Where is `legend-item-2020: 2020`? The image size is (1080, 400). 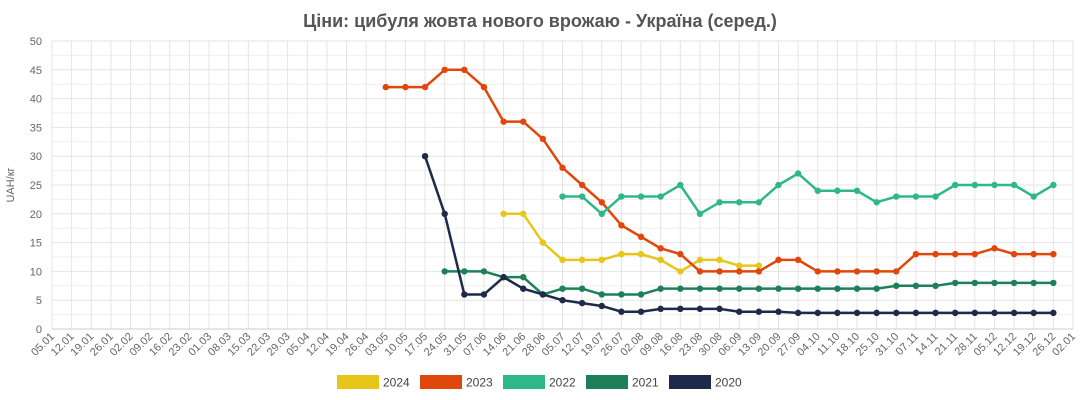 legend-item-2020: 2020 is located at coordinates (705, 382).